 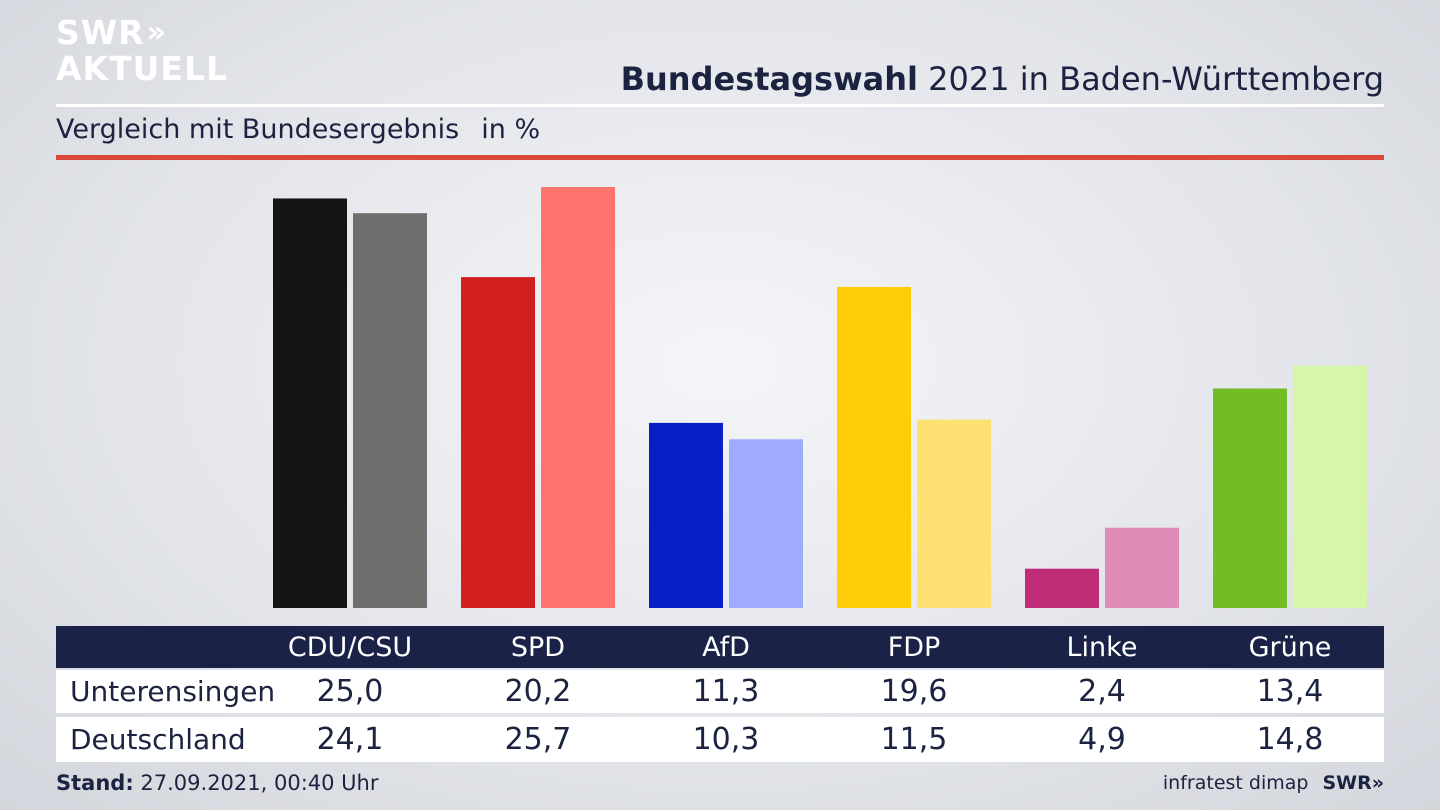 What do you see at coordinates (720, 105) in the screenshot?
I see `title-divider` at bounding box center [720, 105].